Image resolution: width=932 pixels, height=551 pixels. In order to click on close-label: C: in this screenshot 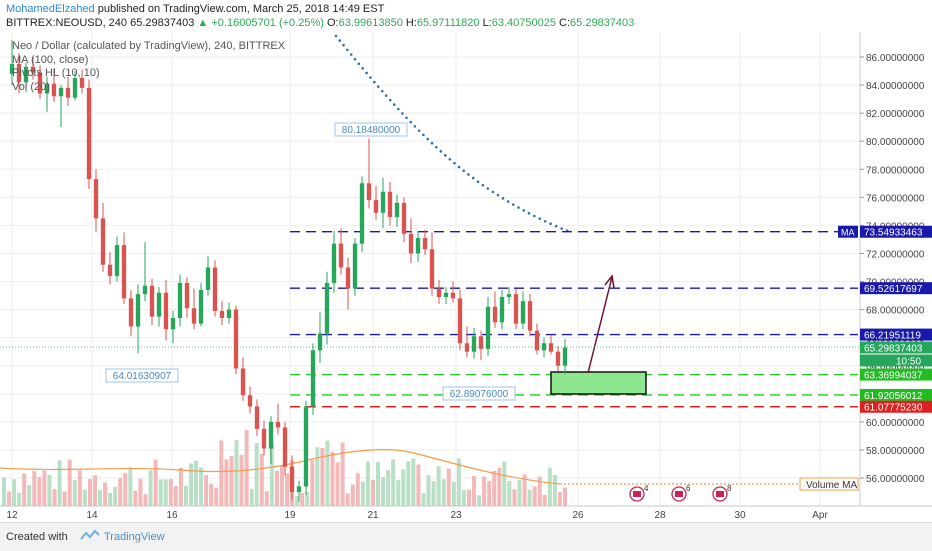, I will do `click(565, 23)`.